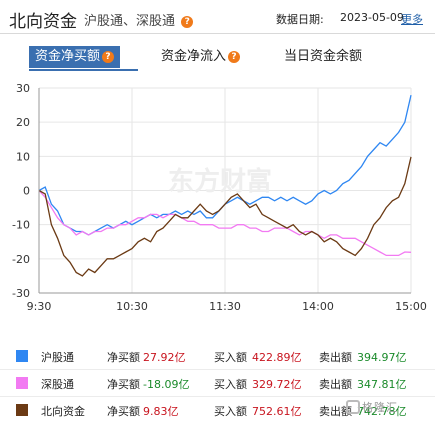  Describe the element at coordinates (23, 88) in the screenshot. I see `y-tick-label: 30` at that location.